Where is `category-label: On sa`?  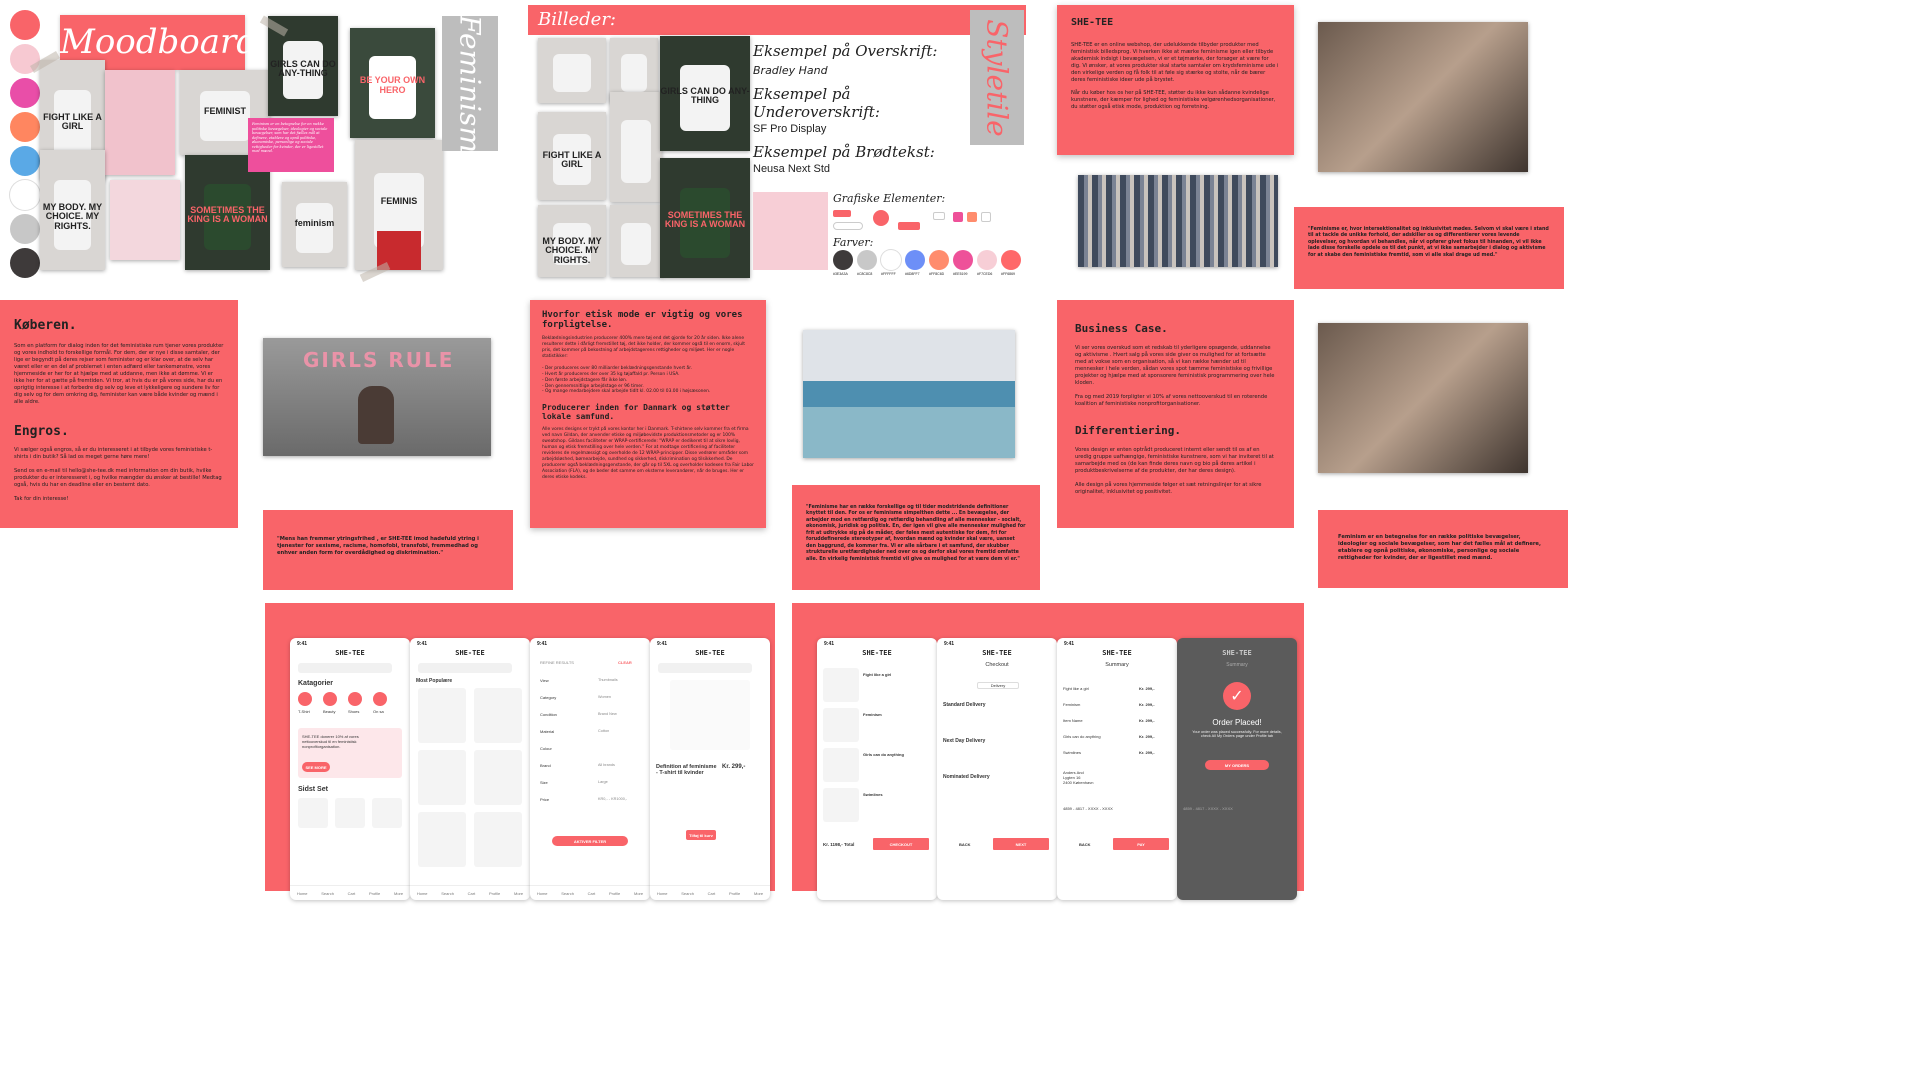 category-label: On sa is located at coordinates (378, 711).